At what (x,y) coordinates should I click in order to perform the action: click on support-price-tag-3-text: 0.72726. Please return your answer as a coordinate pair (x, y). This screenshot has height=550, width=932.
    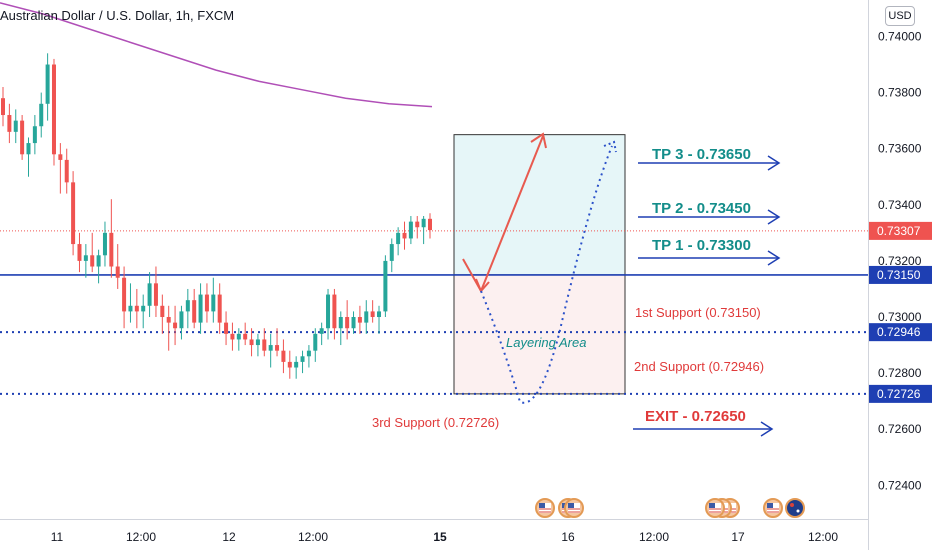
    Looking at the image, I should click on (899, 394).